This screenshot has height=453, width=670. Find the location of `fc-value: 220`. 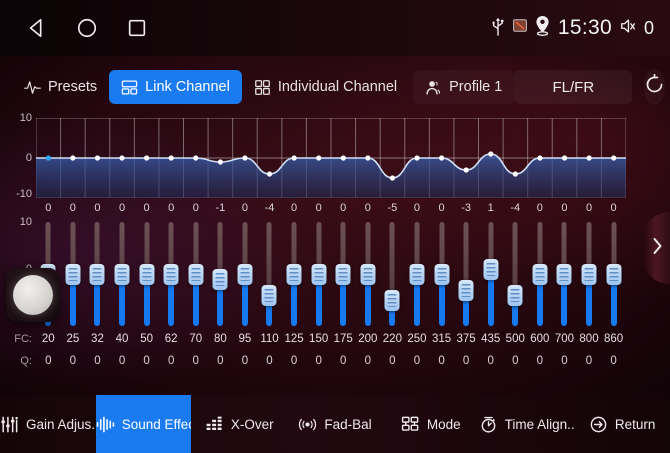

fc-value: 220 is located at coordinates (392, 339).